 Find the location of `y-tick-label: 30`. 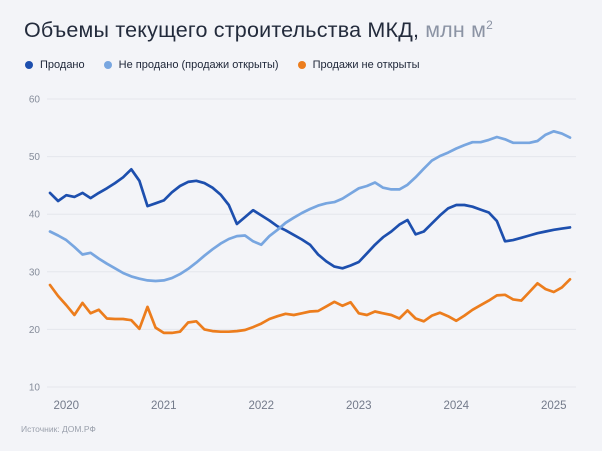

y-tick-label: 30 is located at coordinates (35, 272).